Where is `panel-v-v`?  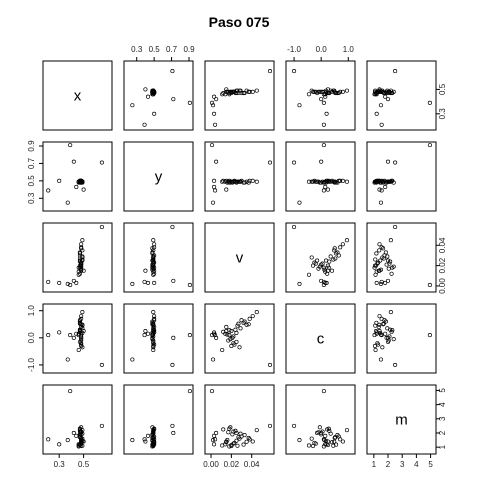 panel-v-v is located at coordinates (239, 257).